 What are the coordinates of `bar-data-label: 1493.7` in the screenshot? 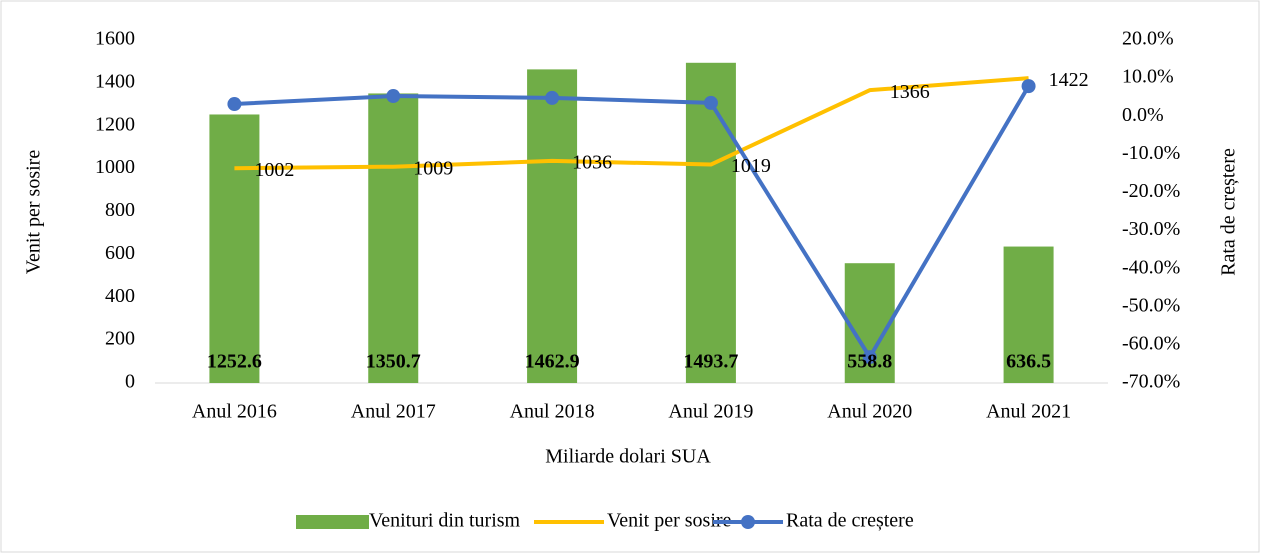 It's located at (710, 362).